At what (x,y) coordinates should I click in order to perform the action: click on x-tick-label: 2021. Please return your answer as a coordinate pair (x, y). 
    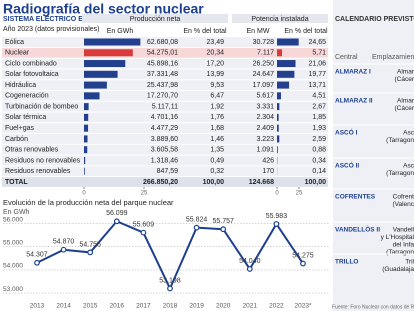
    Looking at the image, I should click on (250, 306).